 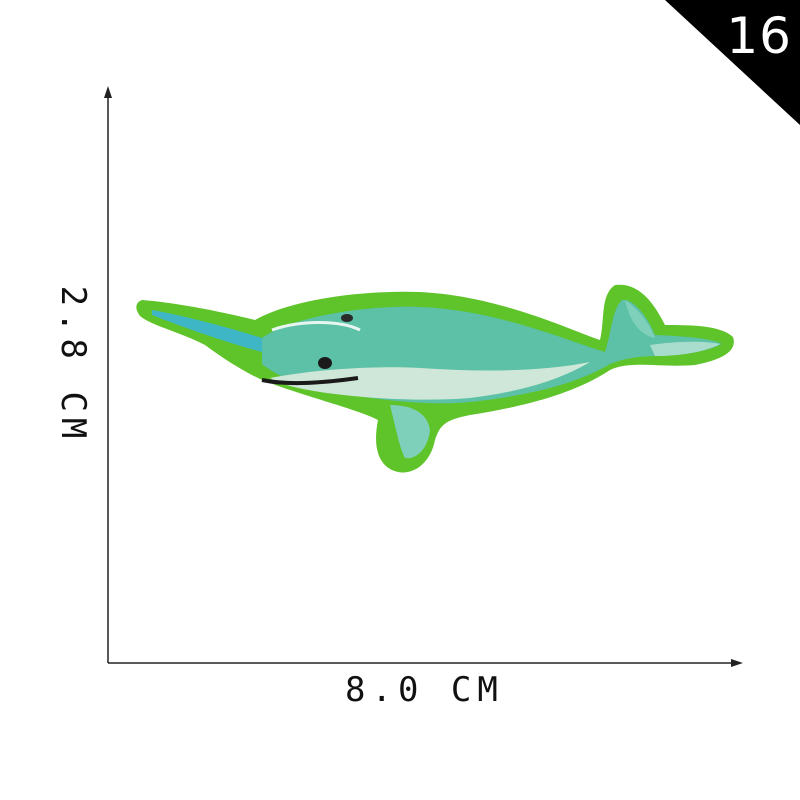 I want to click on narwhal-tail, so click(x=685, y=348).